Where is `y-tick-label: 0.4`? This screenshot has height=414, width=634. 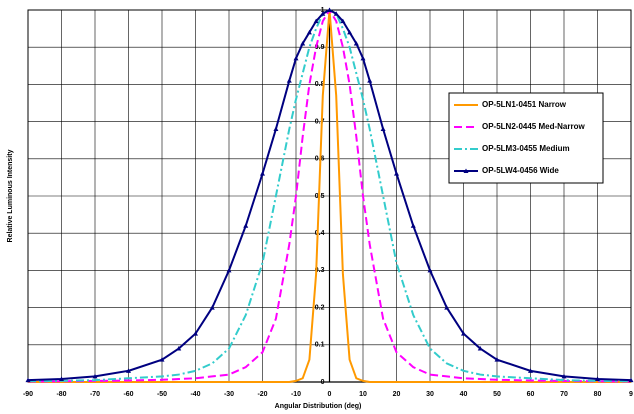 y-tick-label: 0.4 is located at coordinates (320, 233).